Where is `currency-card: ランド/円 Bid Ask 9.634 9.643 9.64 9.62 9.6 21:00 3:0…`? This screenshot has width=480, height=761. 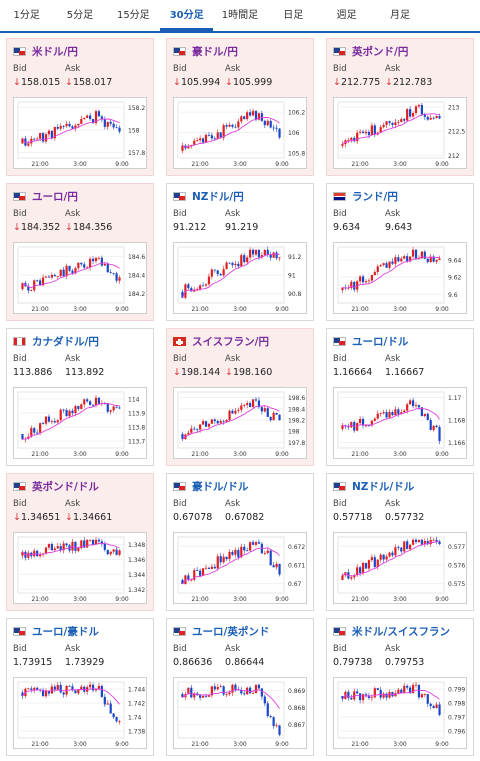
currency-card: ランド/円 Bid Ask 9.634 9.643 9.64 9.62 9.6 21:00 3:0… is located at coordinates (400, 252).